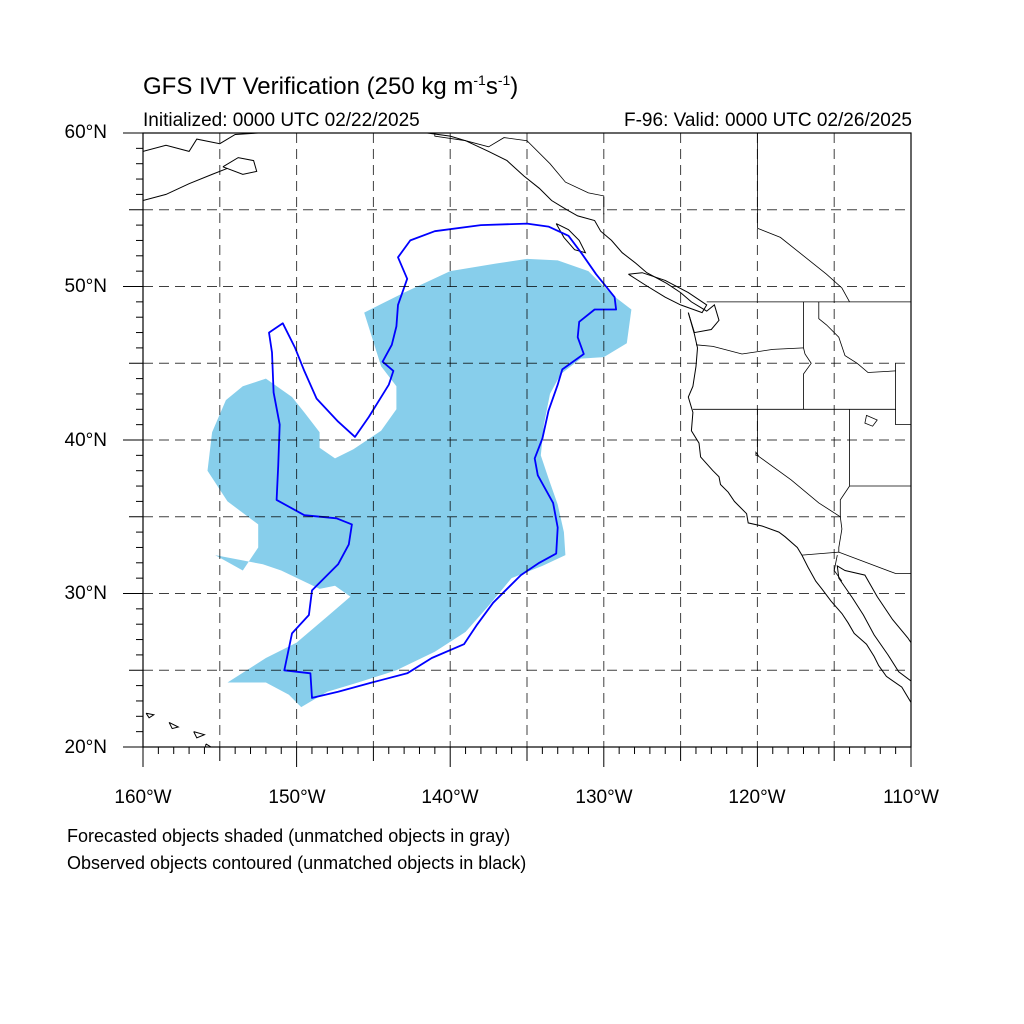  What do you see at coordinates (903, 394) in the screenshot?
I see `utah-border` at bounding box center [903, 394].